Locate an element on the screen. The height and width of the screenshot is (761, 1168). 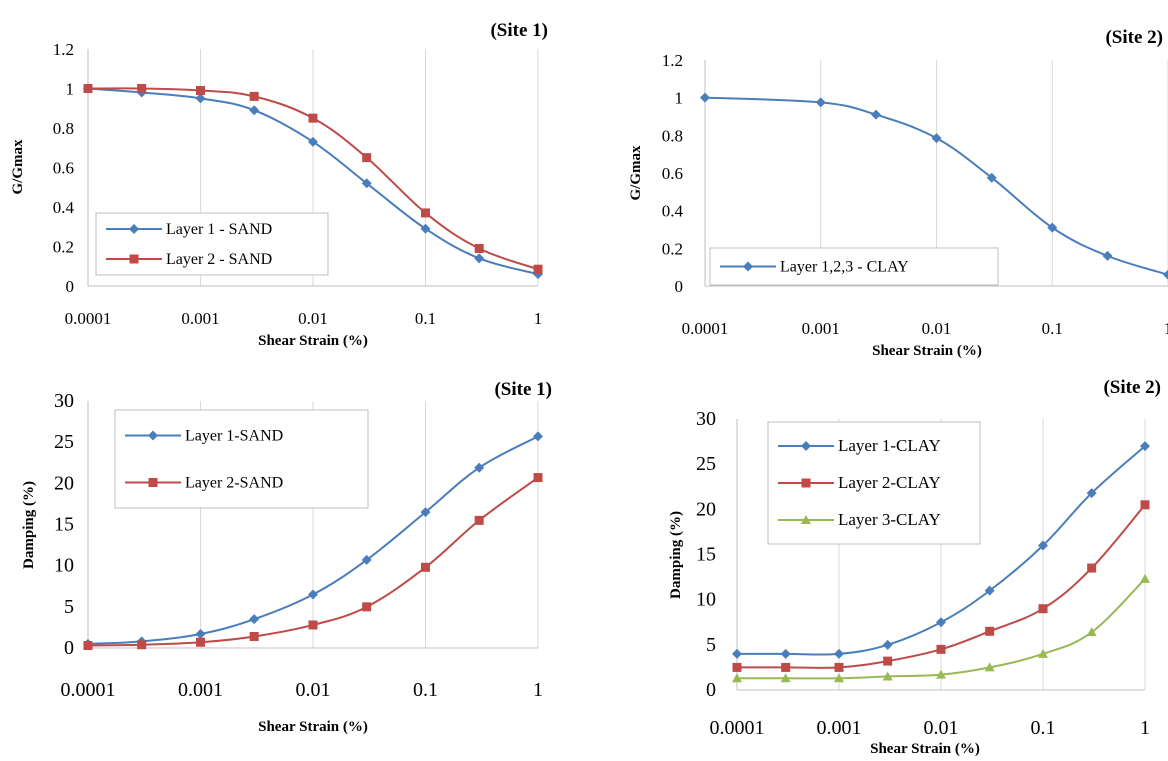
y-tick-label: 30 is located at coordinates (706, 419).